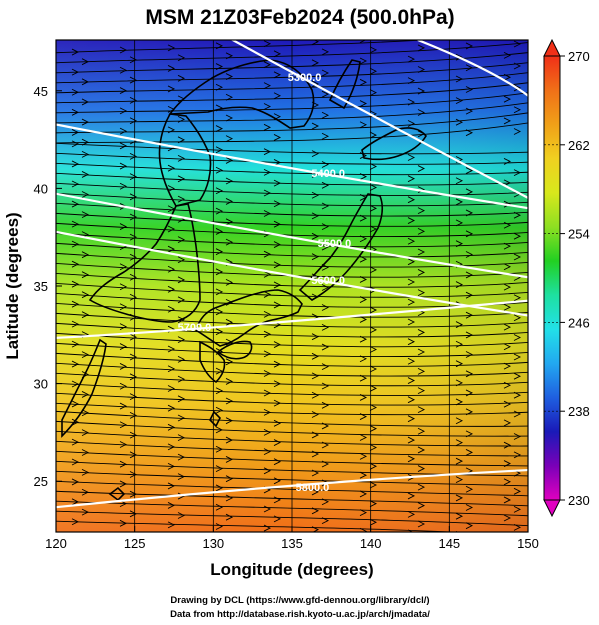 This screenshot has width=599, height=625. What do you see at coordinates (56, 543) in the screenshot?
I see `x-tick-label: 120` at bounding box center [56, 543].